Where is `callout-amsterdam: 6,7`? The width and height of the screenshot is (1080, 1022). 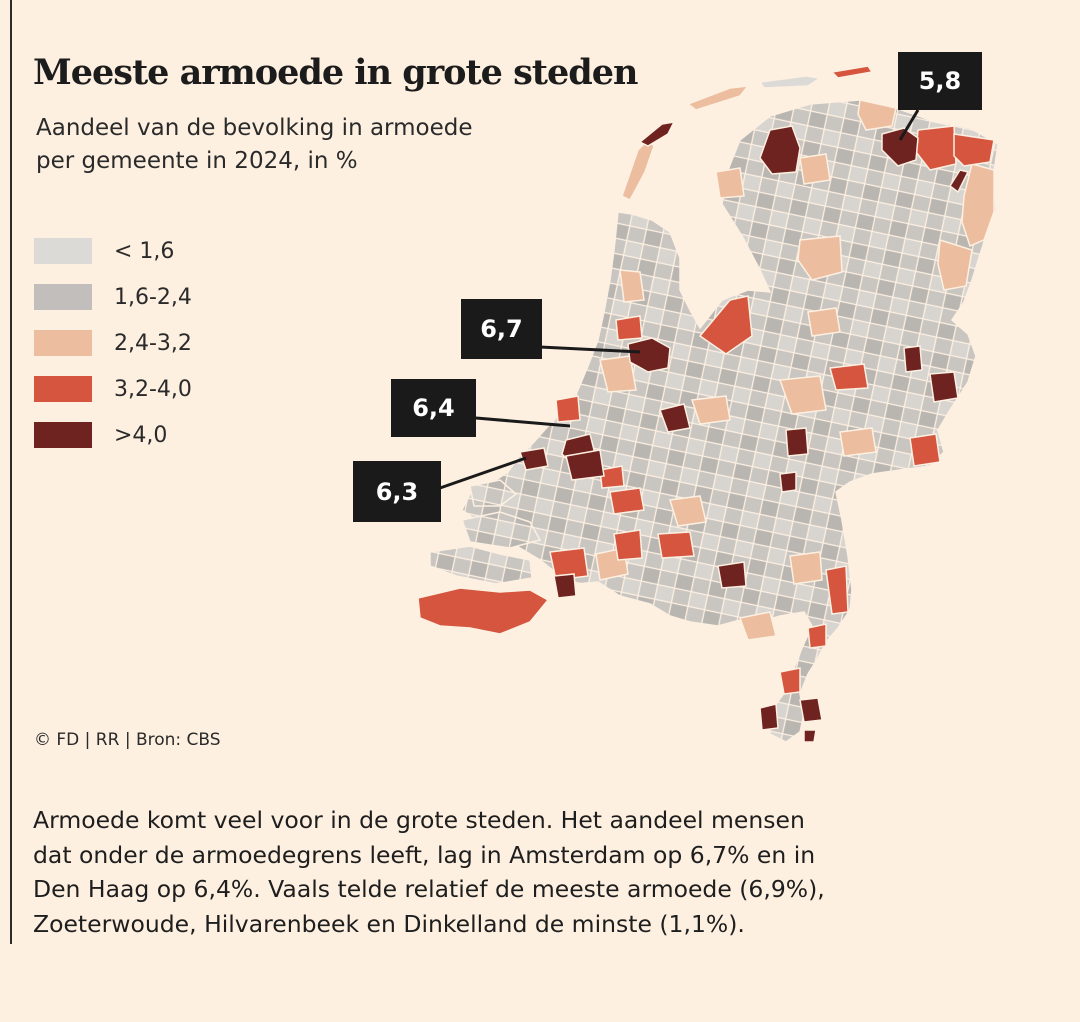
callout-amsterdam: 6,7 is located at coordinates (501, 329).